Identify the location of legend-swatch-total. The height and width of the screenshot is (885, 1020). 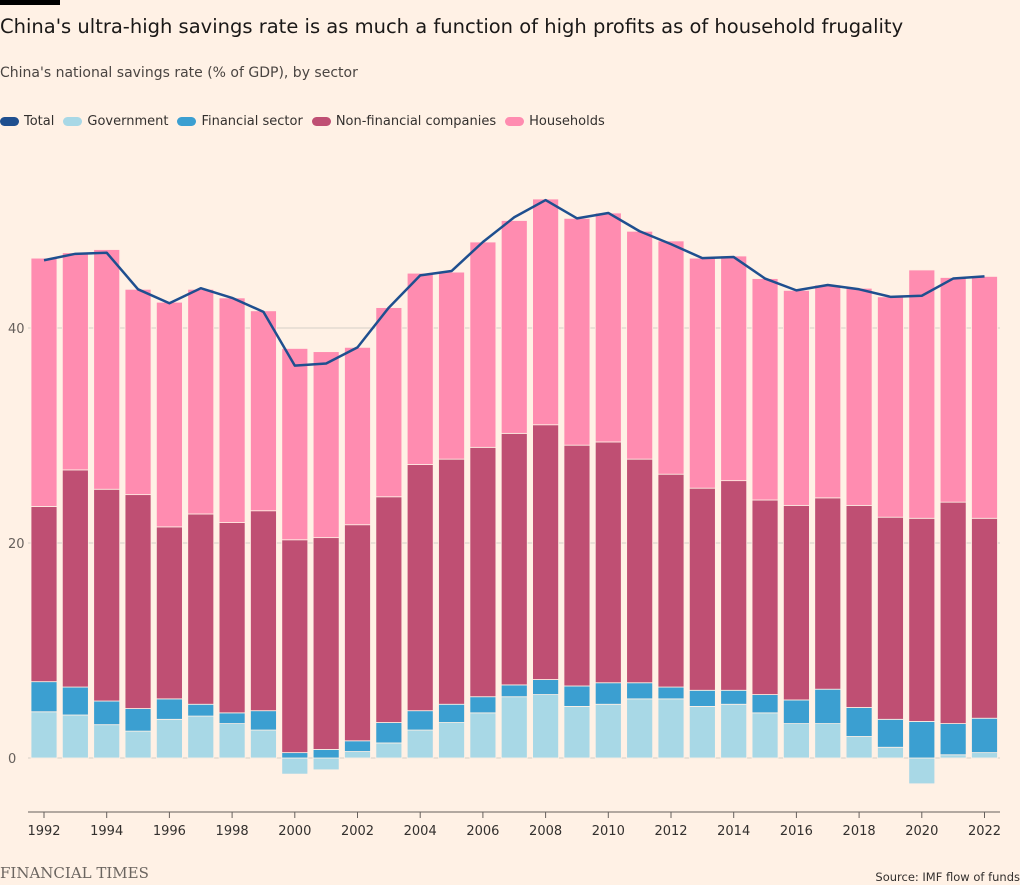
(9, 121).